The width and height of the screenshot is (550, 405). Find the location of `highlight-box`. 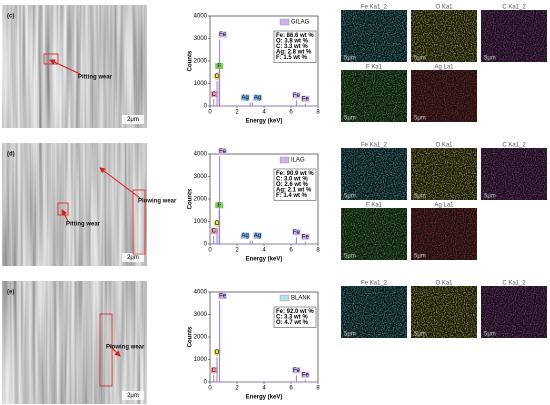

highlight-box is located at coordinates (106, 350).